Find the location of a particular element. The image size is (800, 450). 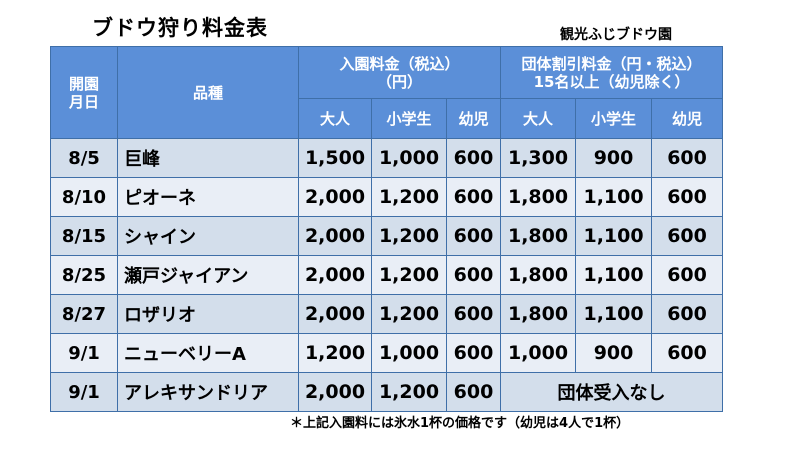

header-variety: 品種 is located at coordinates (208, 92).